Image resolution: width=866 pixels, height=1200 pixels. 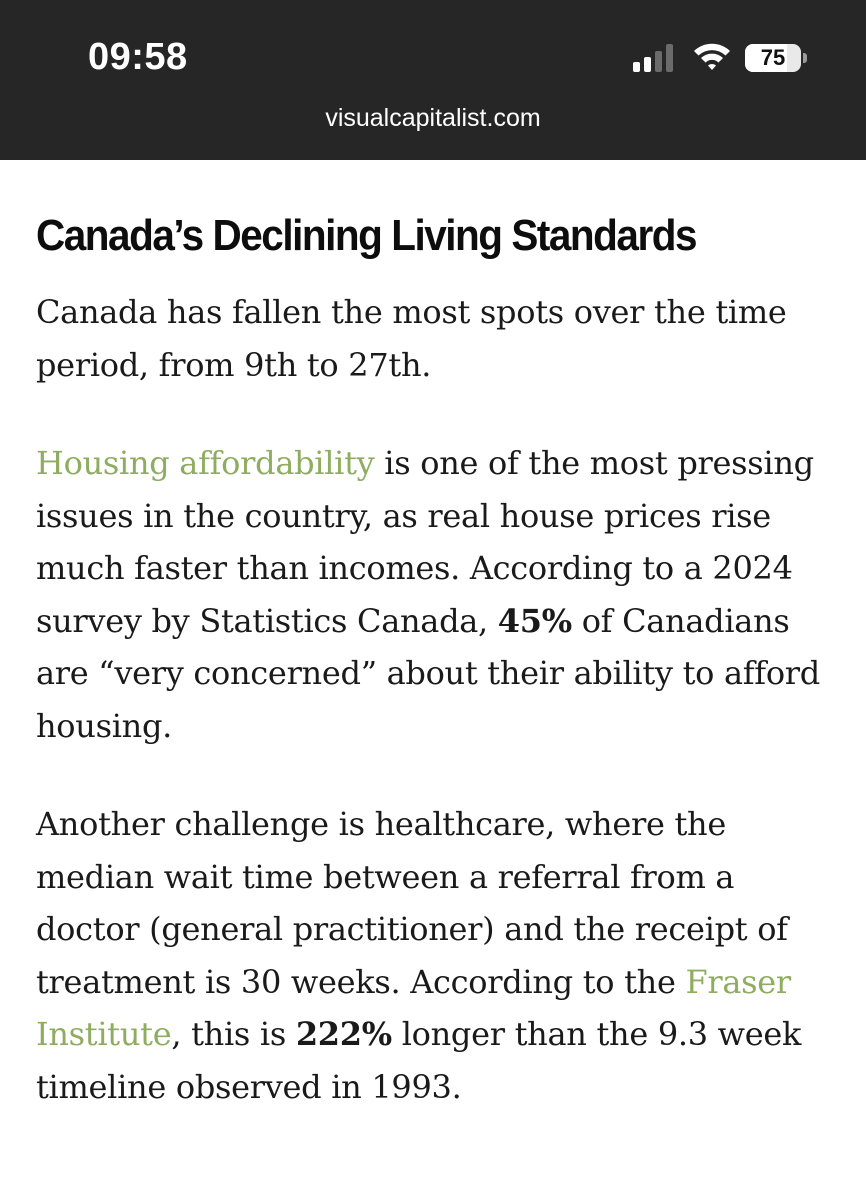 What do you see at coordinates (367, 235) in the screenshot?
I see `article-heading: Canada’s Declining Living Standards` at bounding box center [367, 235].